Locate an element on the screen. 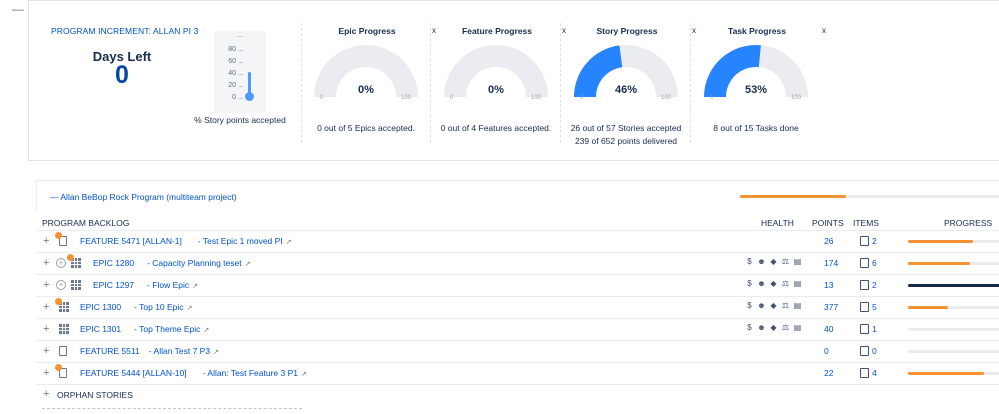 This screenshot has width=999, height=414. points-value: 377 is located at coordinates (831, 307).